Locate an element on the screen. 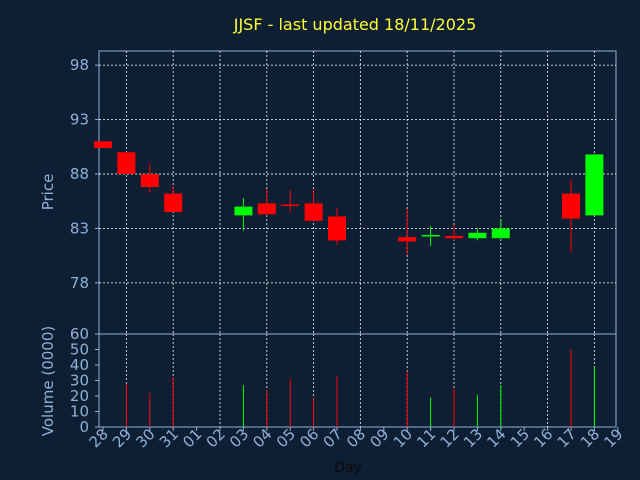 This screenshot has height=480, width=640. volume-tick-label: 30 is located at coordinates (79, 381).